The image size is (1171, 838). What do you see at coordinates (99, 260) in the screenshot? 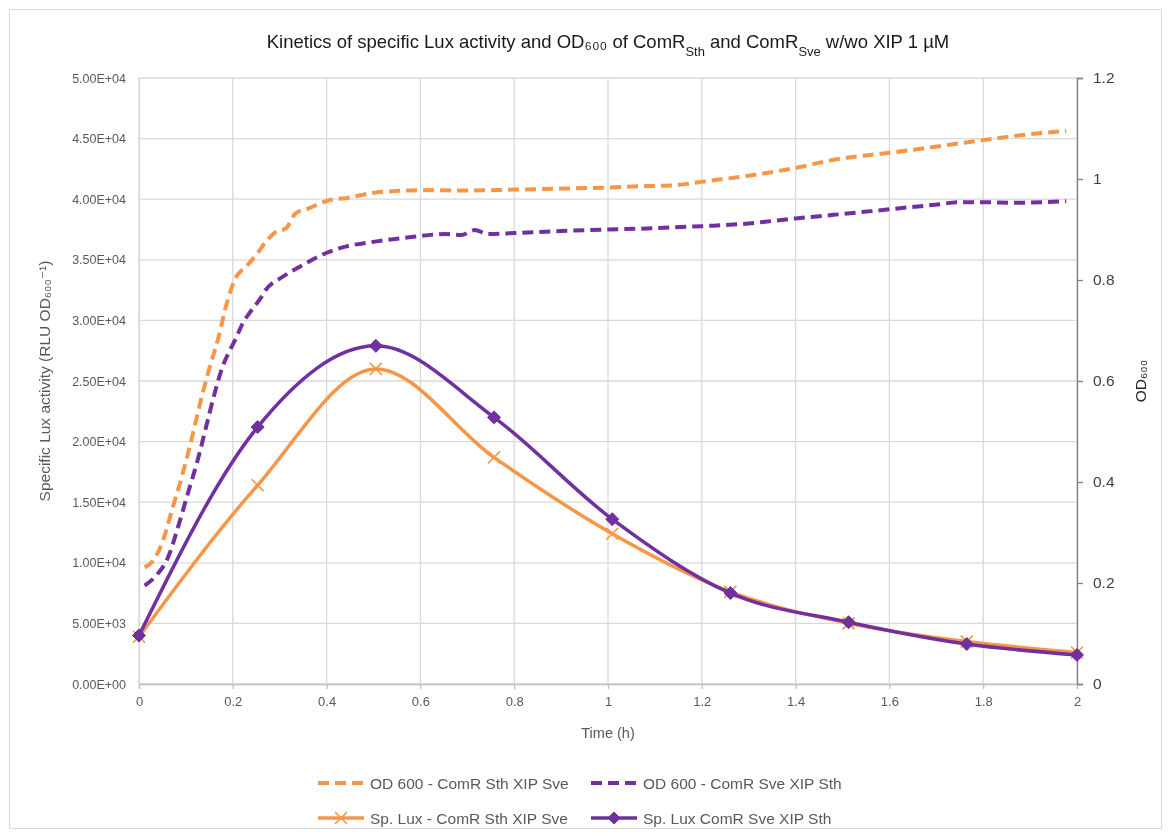
I see `y-tick-label: 3.50E+04` at bounding box center [99, 260].